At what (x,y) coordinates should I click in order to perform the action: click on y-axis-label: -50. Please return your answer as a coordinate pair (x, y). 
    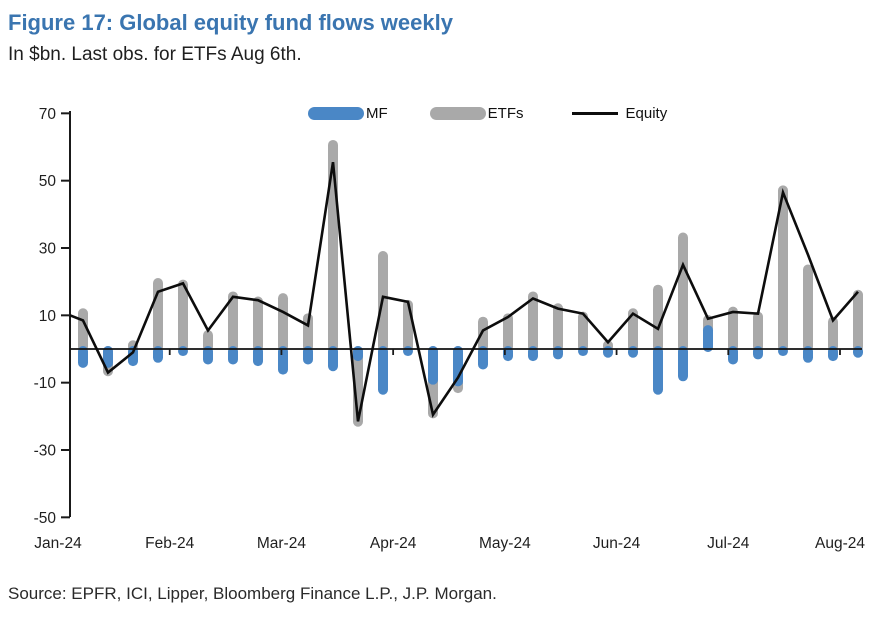
    Looking at the image, I should click on (45, 518).